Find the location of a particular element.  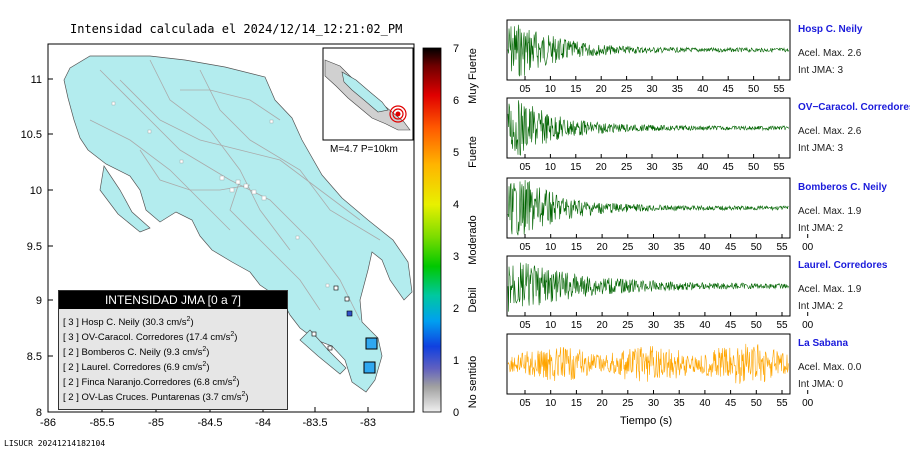

station-max-acceleration: Acel. Max. 2.6 is located at coordinates (830, 131).